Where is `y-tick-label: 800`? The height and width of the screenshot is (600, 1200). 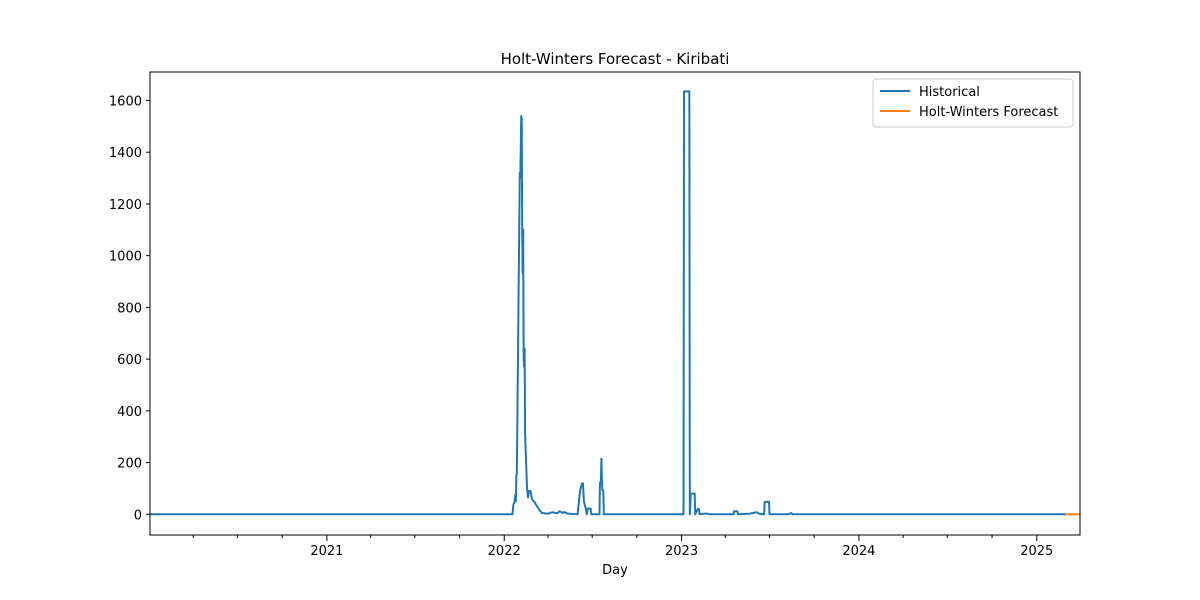 y-tick-label: 800 is located at coordinates (129, 308).